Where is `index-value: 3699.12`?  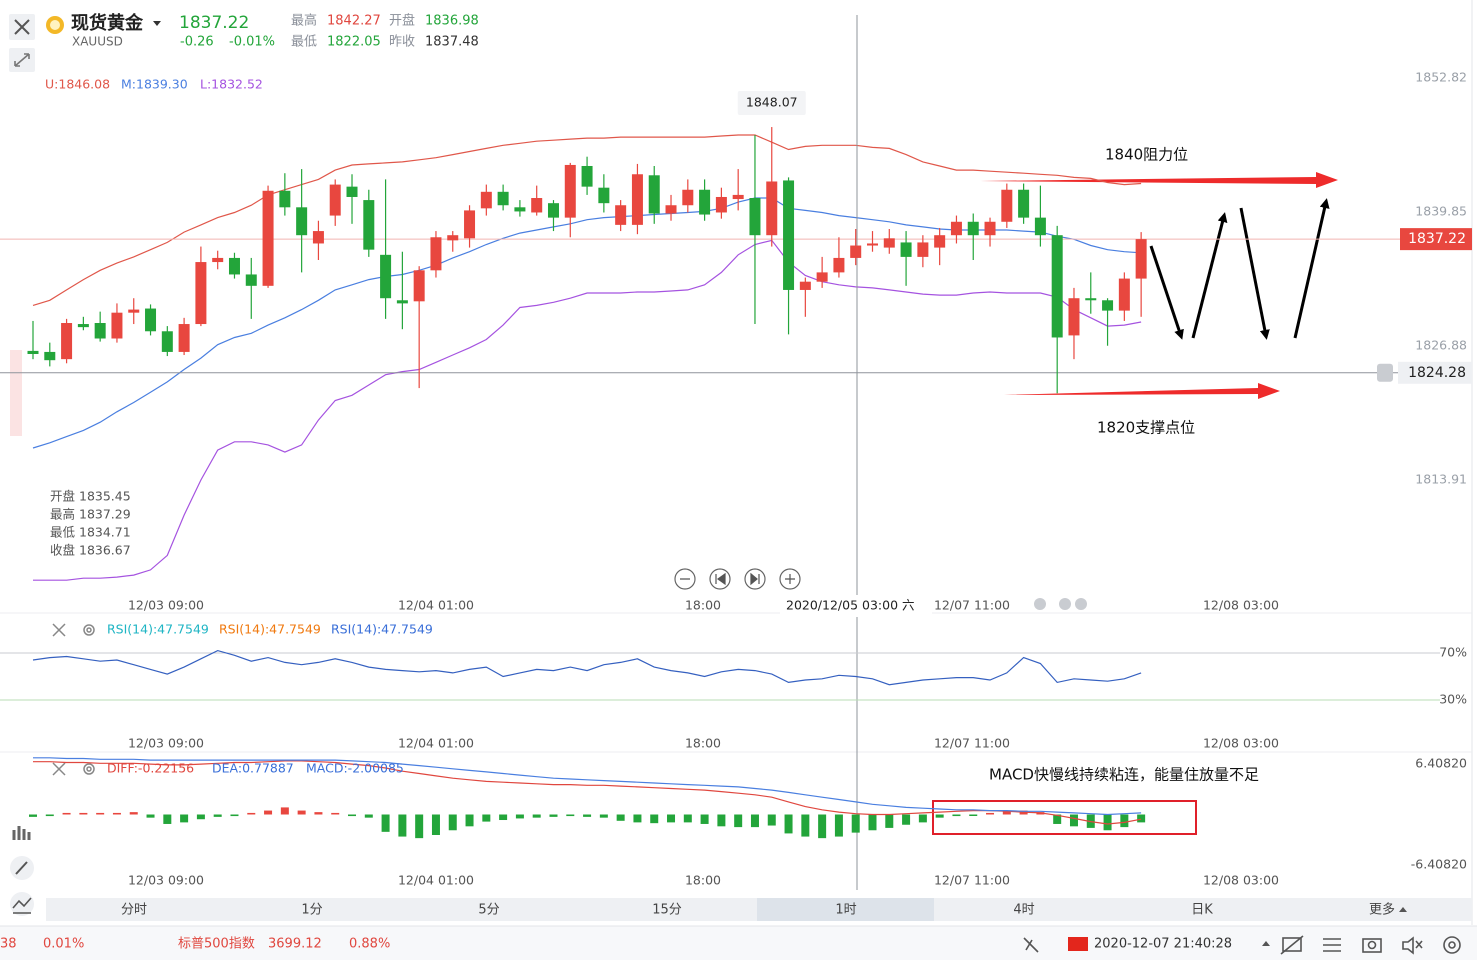 index-value: 3699.12 is located at coordinates (295, 944).